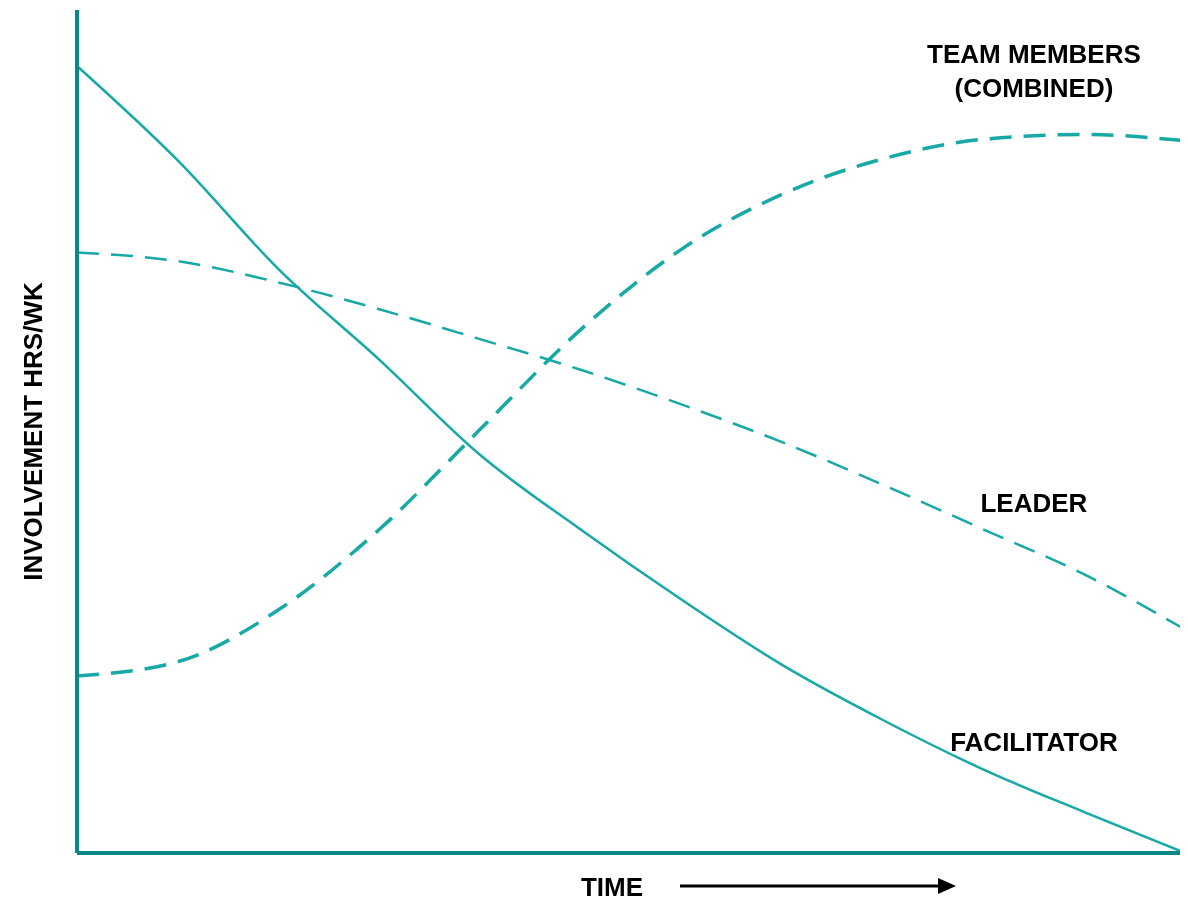  What do you see at coordinates (33, 431) in the screenshot?
I see `y-axis-title: INVOLVEMENT HRS/WK` at bounding box center [33, 431].